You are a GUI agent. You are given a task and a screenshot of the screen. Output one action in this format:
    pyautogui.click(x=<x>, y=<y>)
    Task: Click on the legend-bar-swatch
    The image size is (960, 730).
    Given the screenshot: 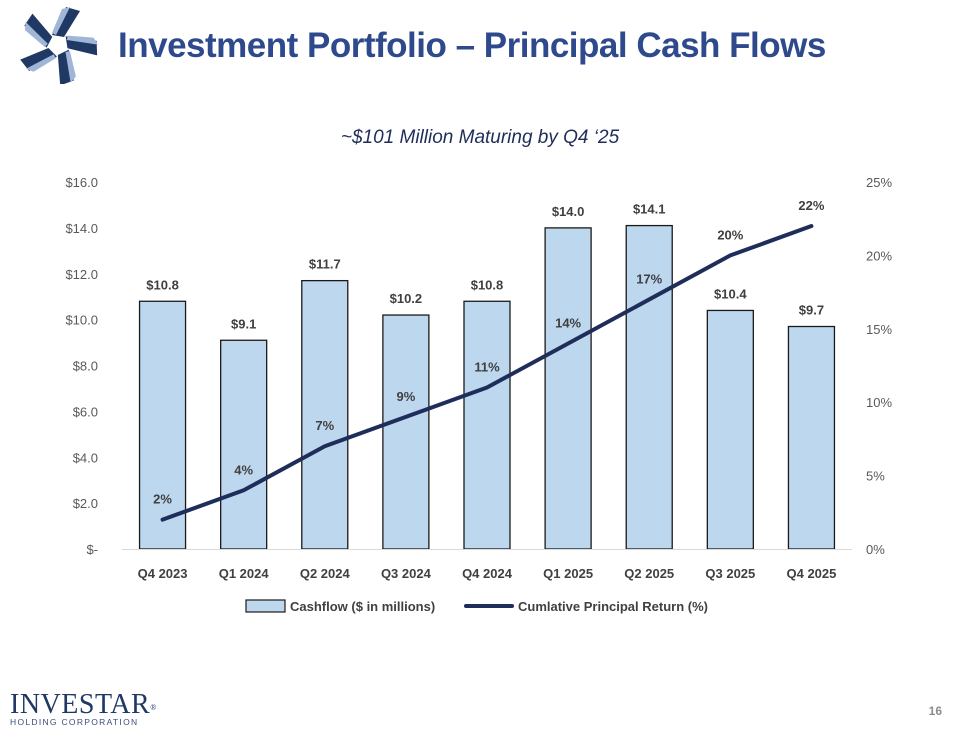 What is the action you would take?
    pyautogui.click(x=265, y=606)
    